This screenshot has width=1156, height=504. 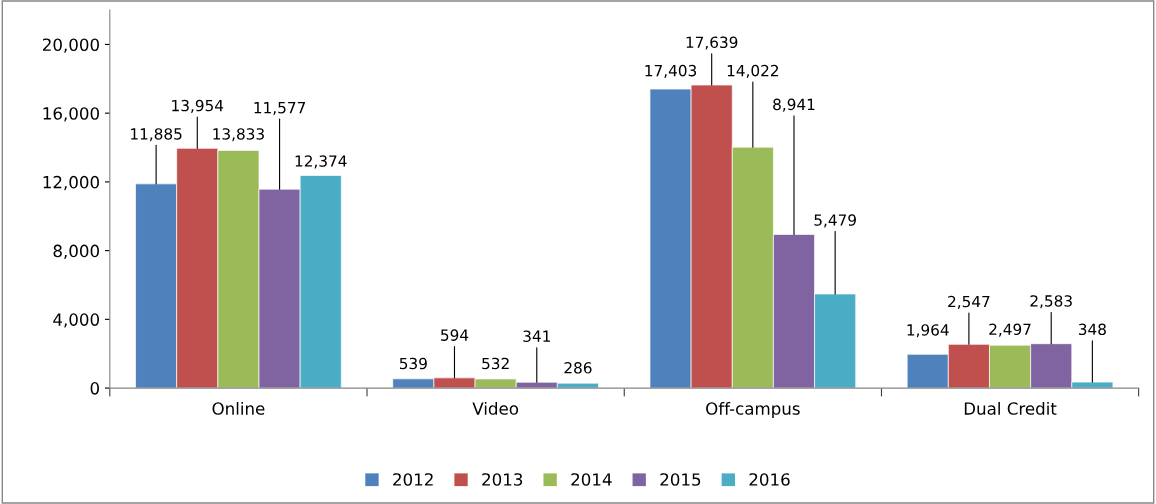 I want to click on data-label: 594, so click(x=455, y=335).